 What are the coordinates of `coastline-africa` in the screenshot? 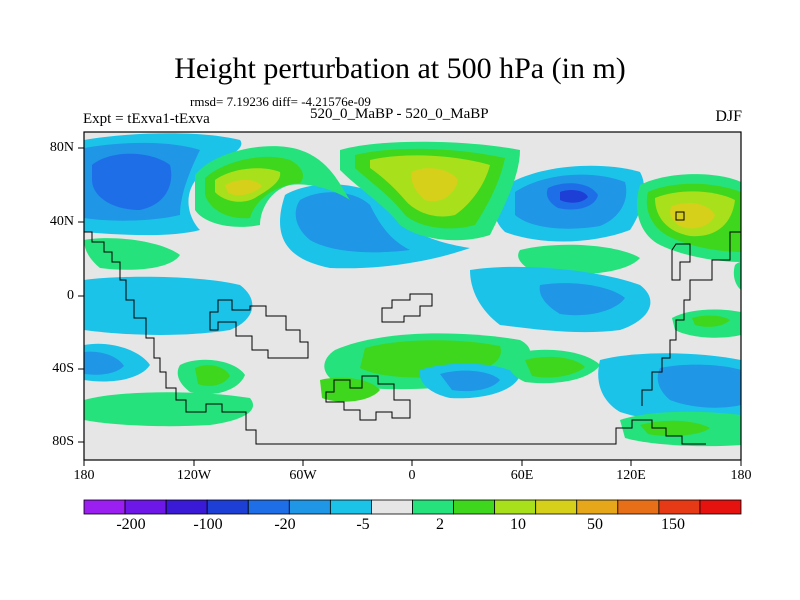 It's located at (407, 308).